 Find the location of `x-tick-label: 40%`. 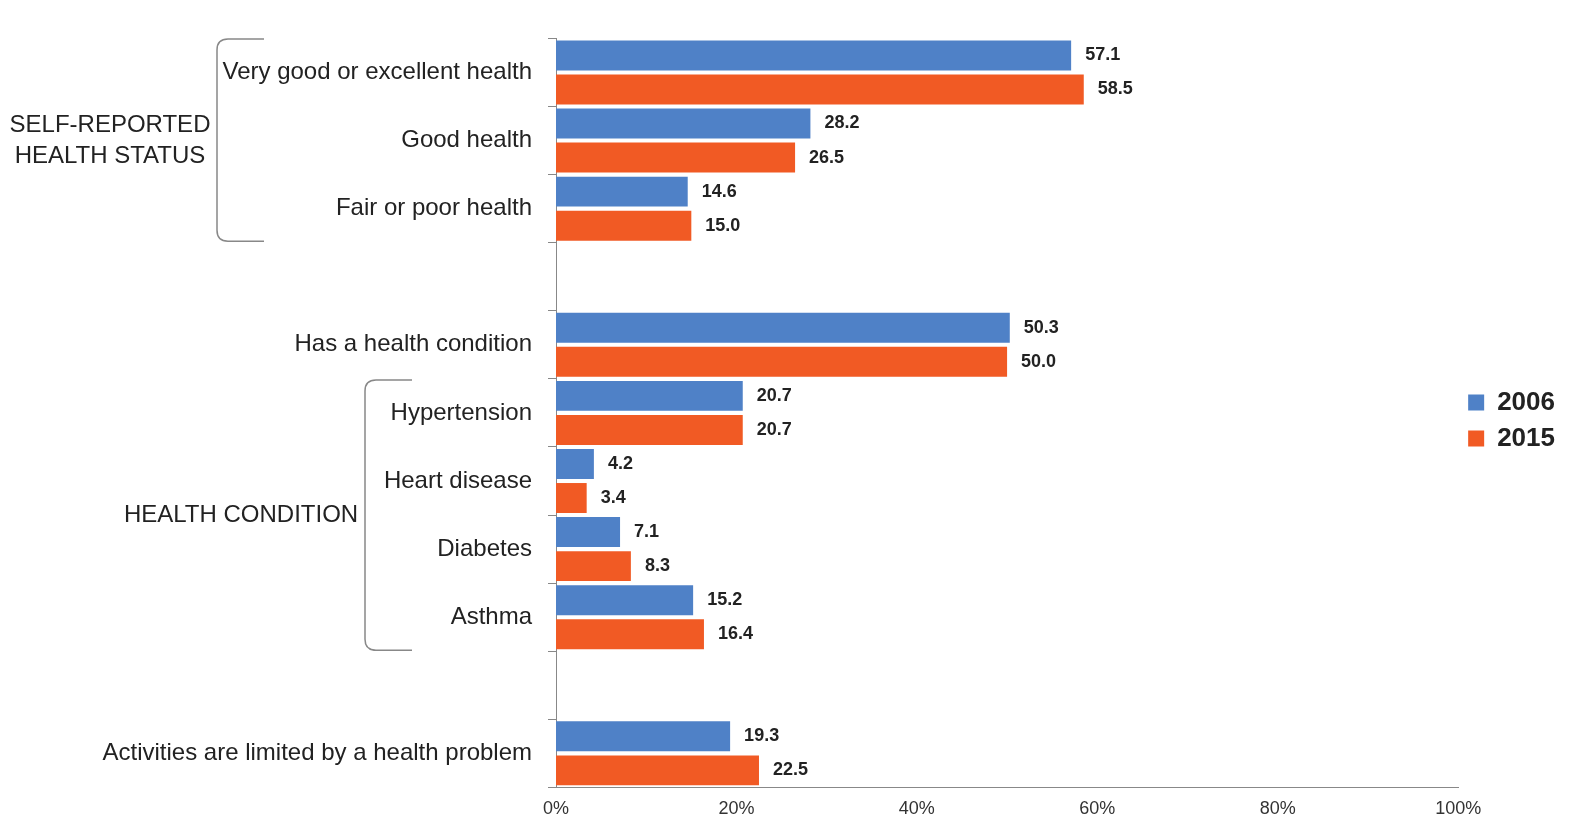

x-tick-label: 40% is located at coordinates (916, 808).